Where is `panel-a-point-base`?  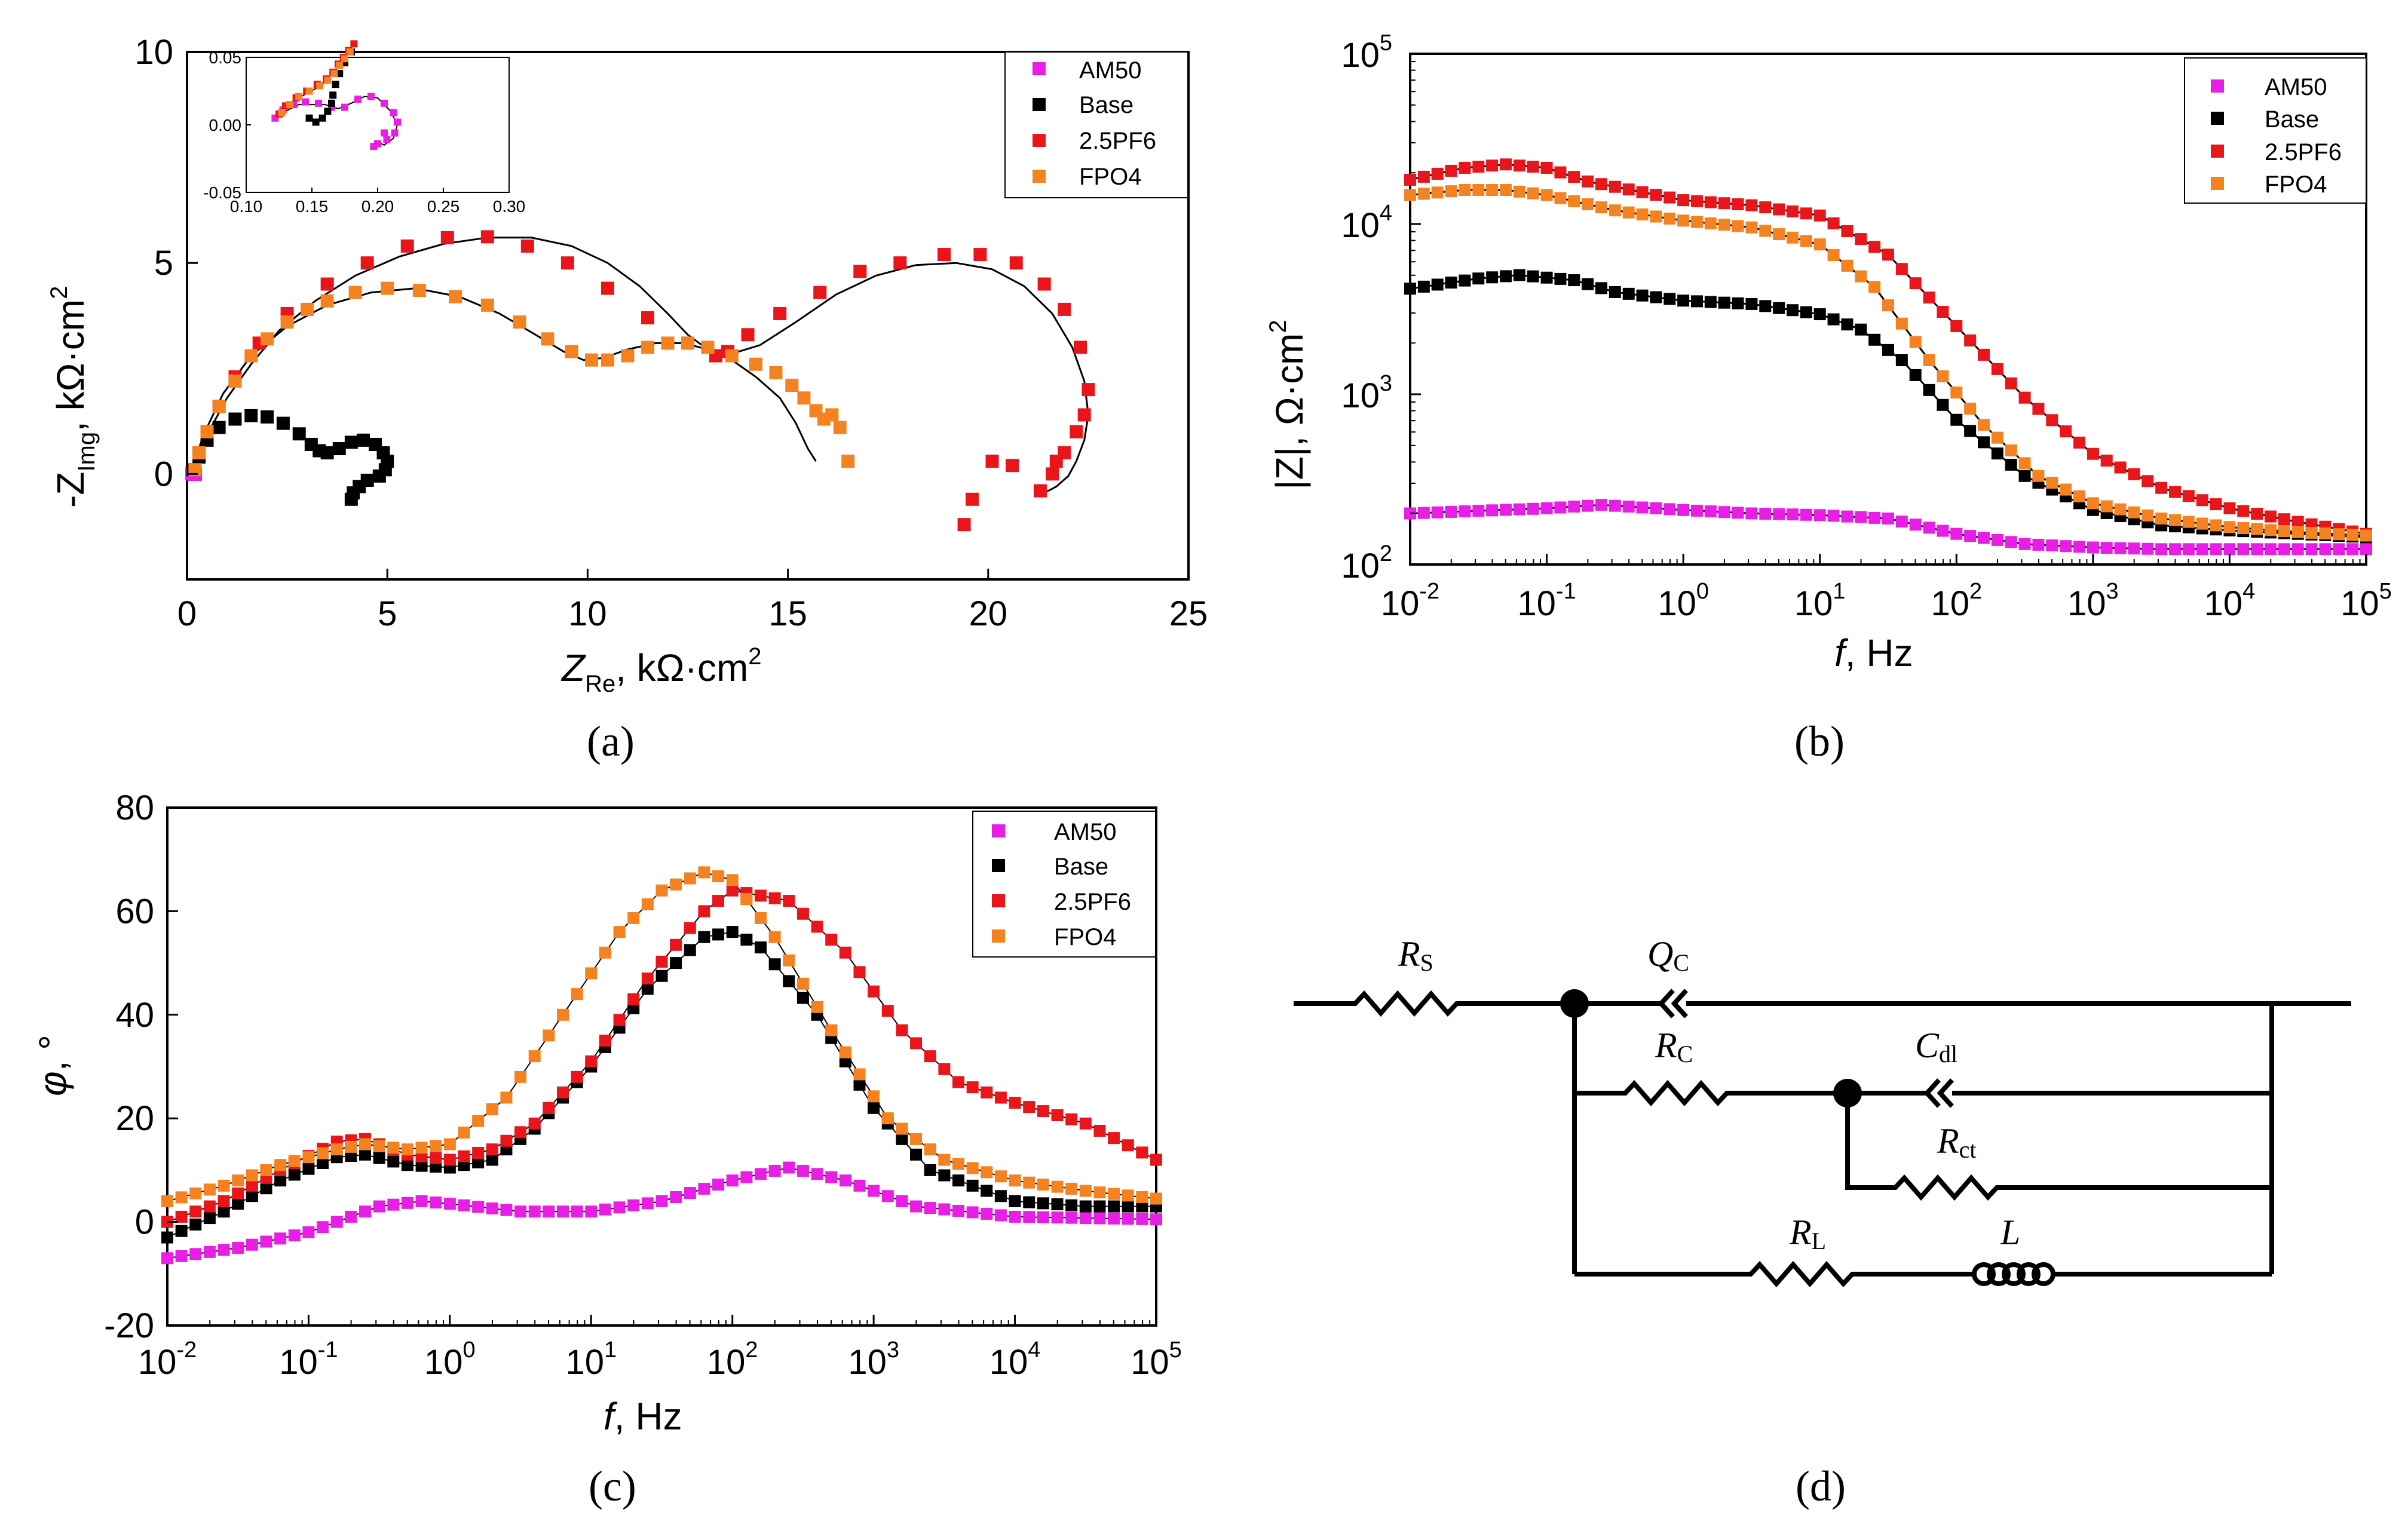 panel-a-point-base is located at coordinates (351, 499).